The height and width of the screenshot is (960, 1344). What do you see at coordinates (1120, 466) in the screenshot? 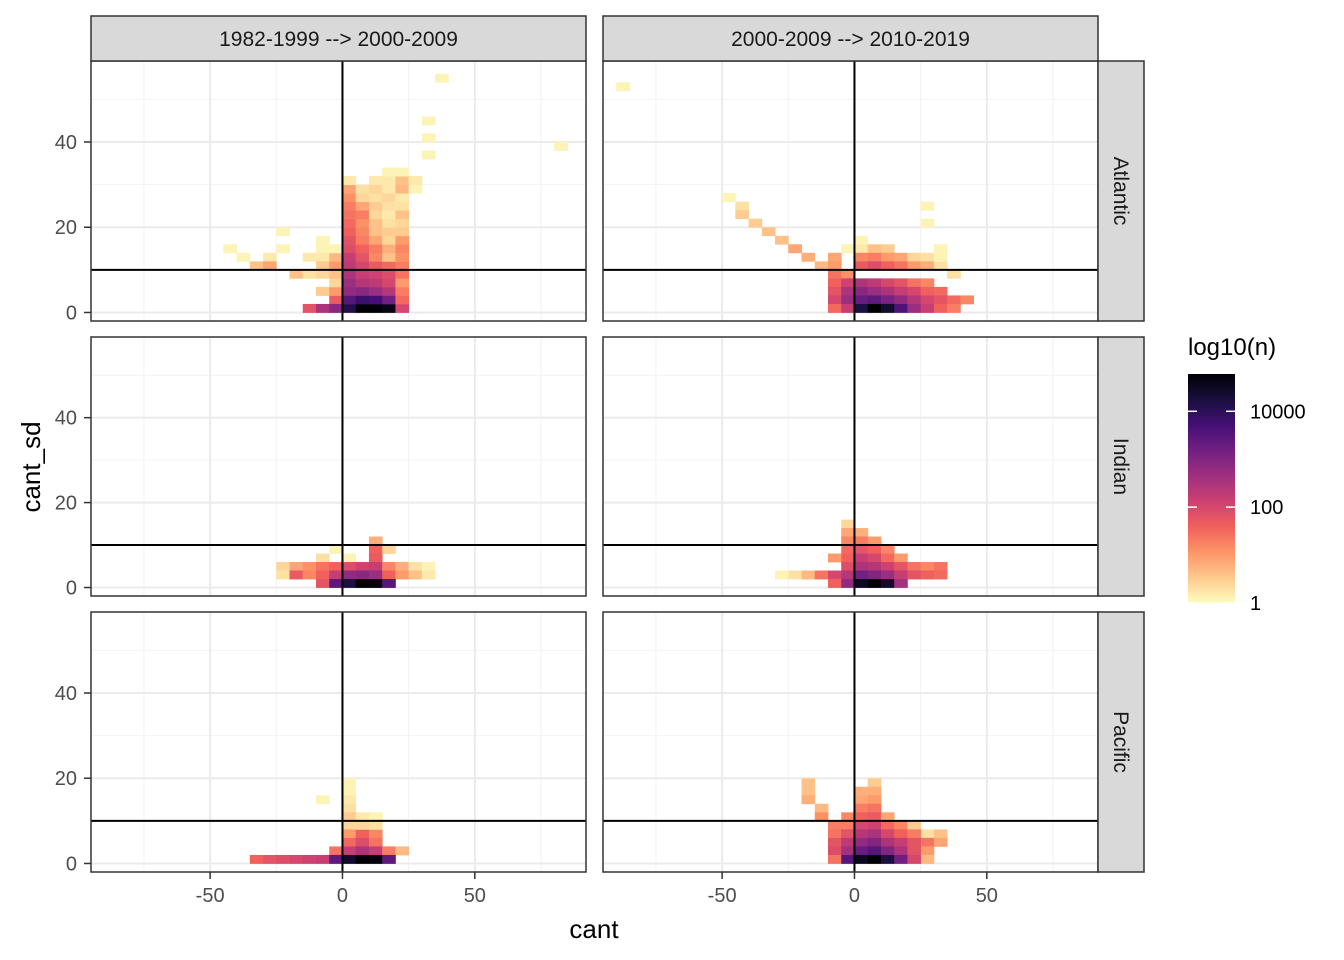
I see `row-strip-label: Indian` at bounding box center [1120, 466].